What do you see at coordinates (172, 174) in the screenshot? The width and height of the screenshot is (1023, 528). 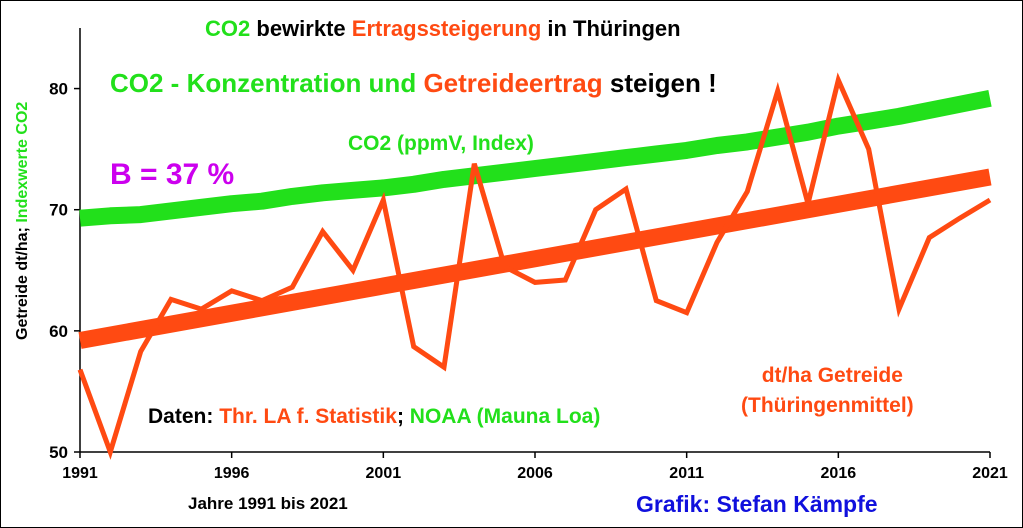 I see `stat-label: B = 37 %` at bounding box center [172, 174].